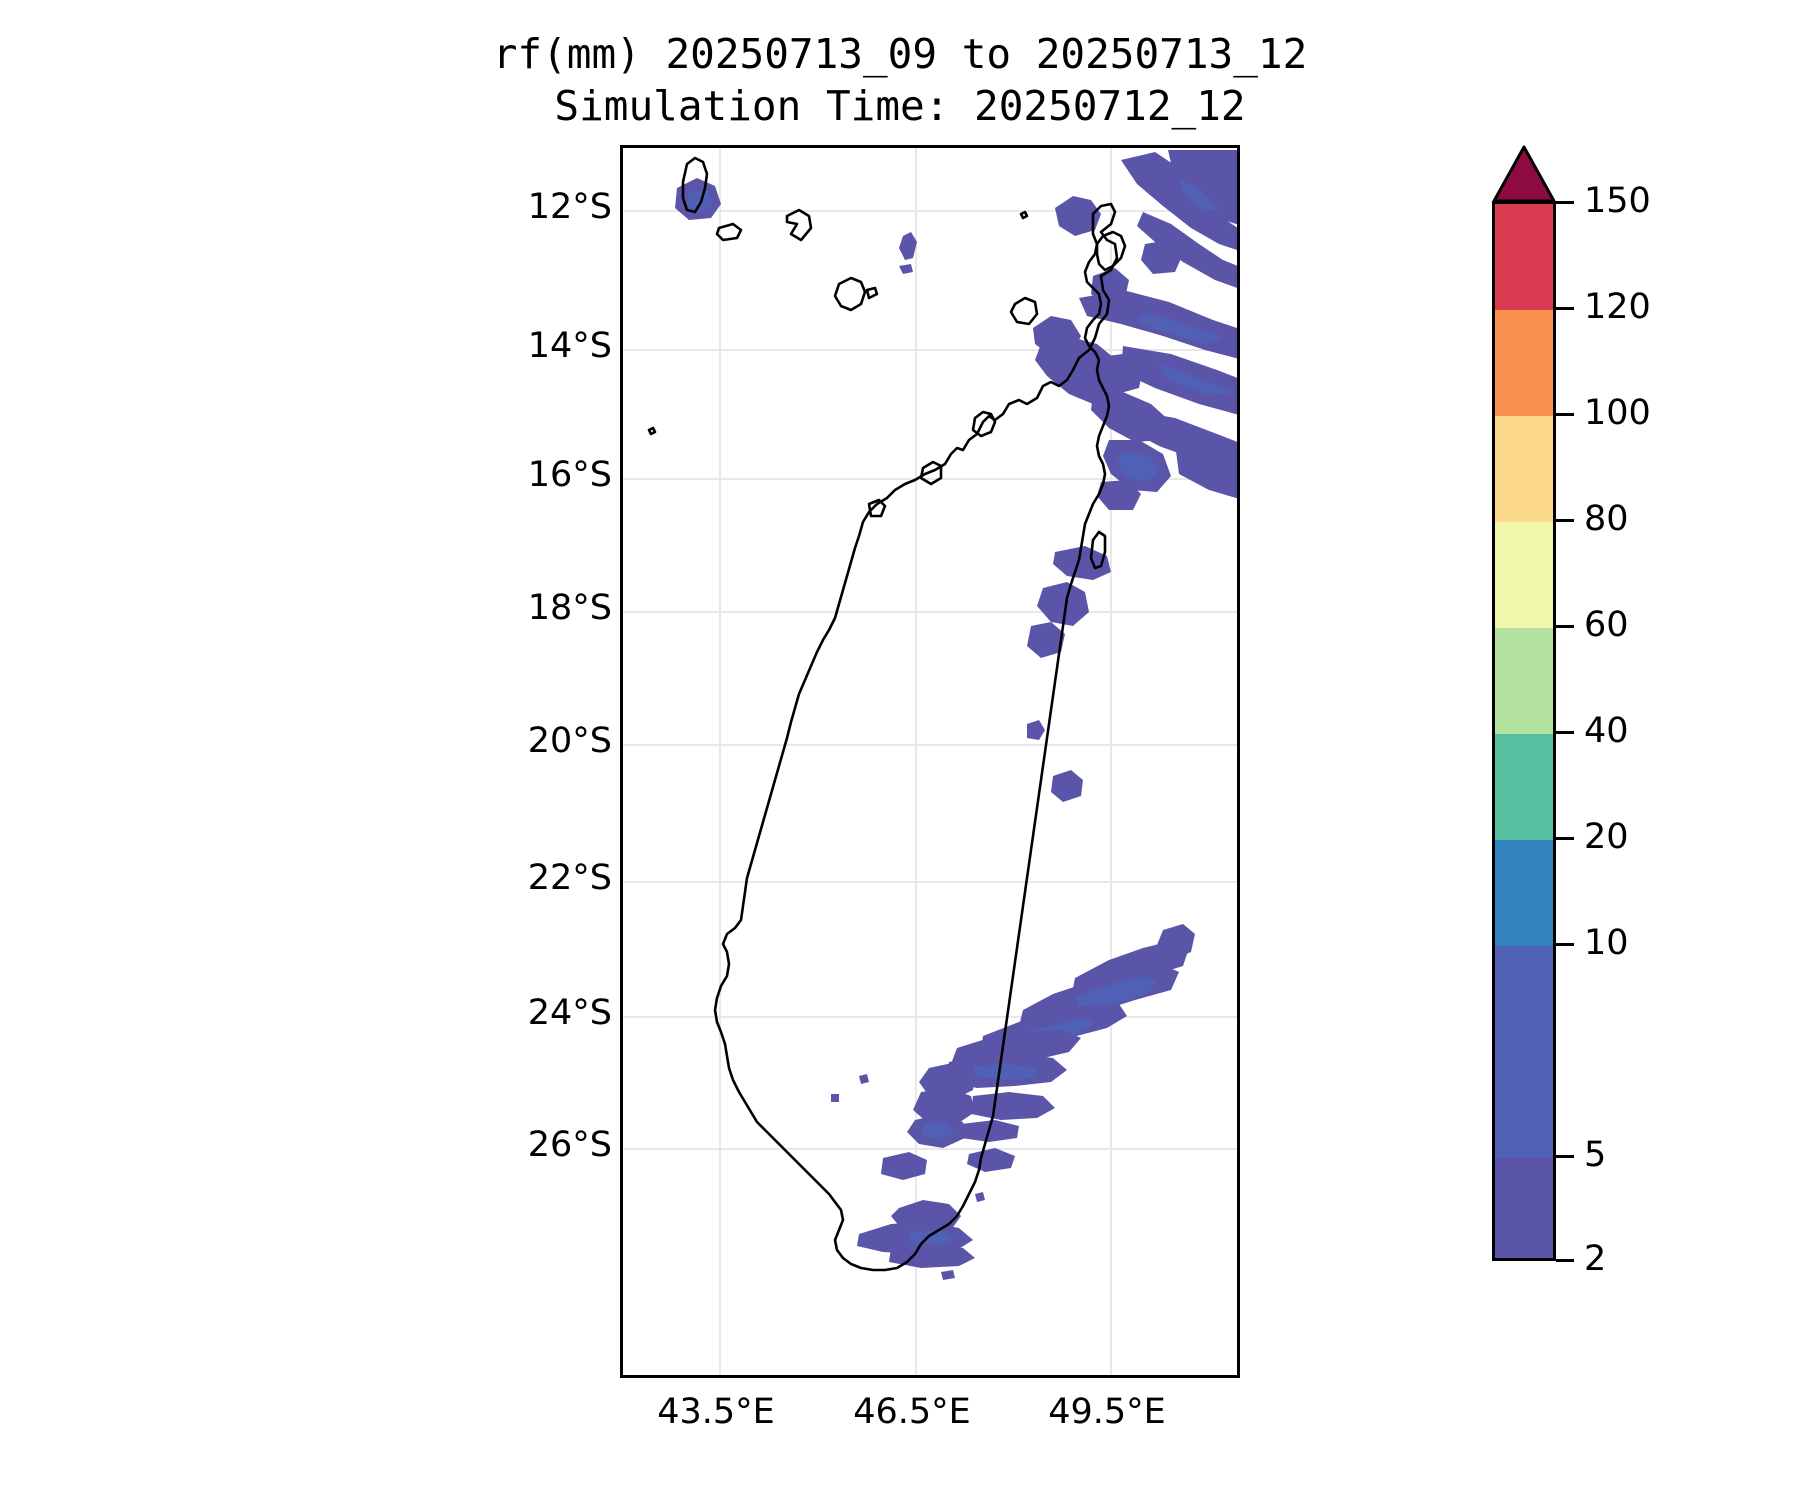 This screenshot has height=1500, width=1800. Describe the element at coordinates (1005, 1072) in the screenshot. I see `rain-band-se-core3` at that location.